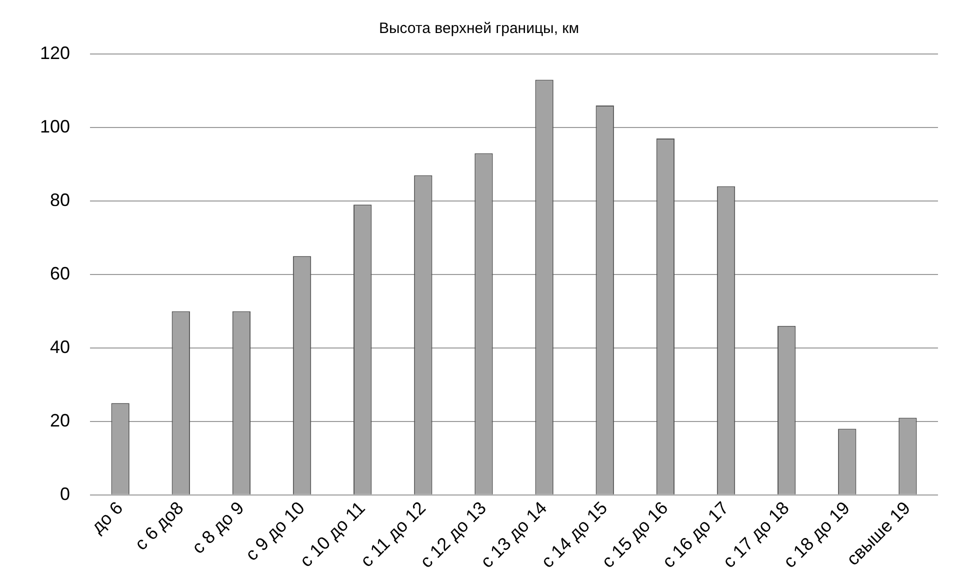 This screenshot has height=581, width=958. I want to click on y-tick-label: 20, so click(60, 420).